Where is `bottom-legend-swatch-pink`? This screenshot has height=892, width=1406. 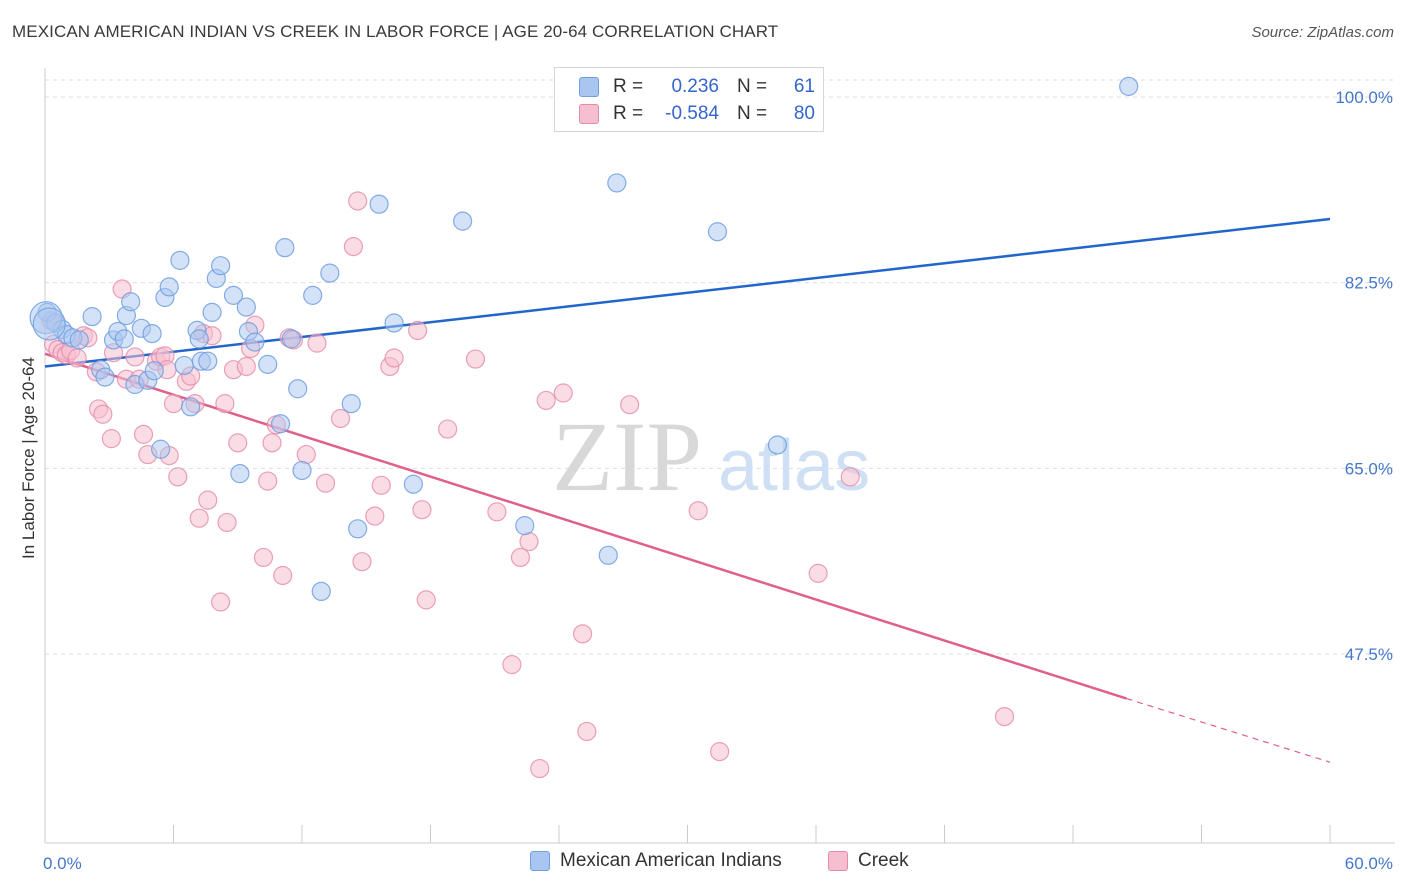 bottom-legend-swatch-pink is located at coordinates (838, 861).